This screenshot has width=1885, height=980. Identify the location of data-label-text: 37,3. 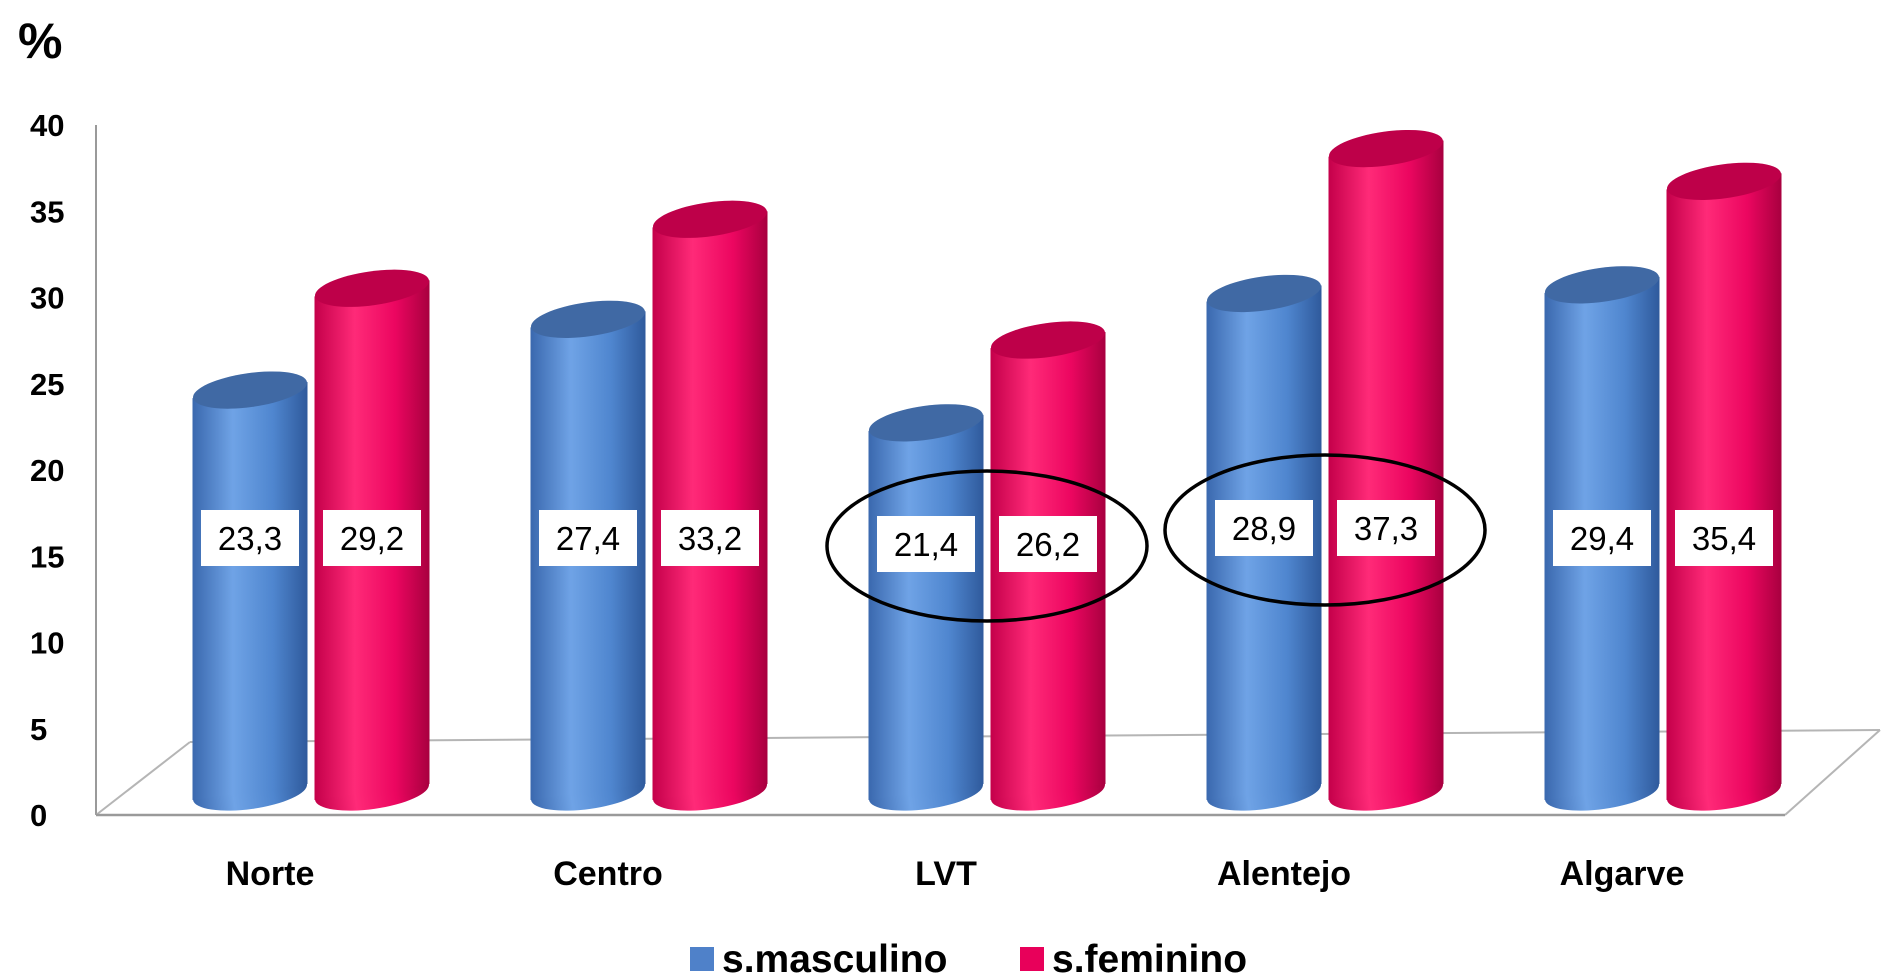
(1386, 528).